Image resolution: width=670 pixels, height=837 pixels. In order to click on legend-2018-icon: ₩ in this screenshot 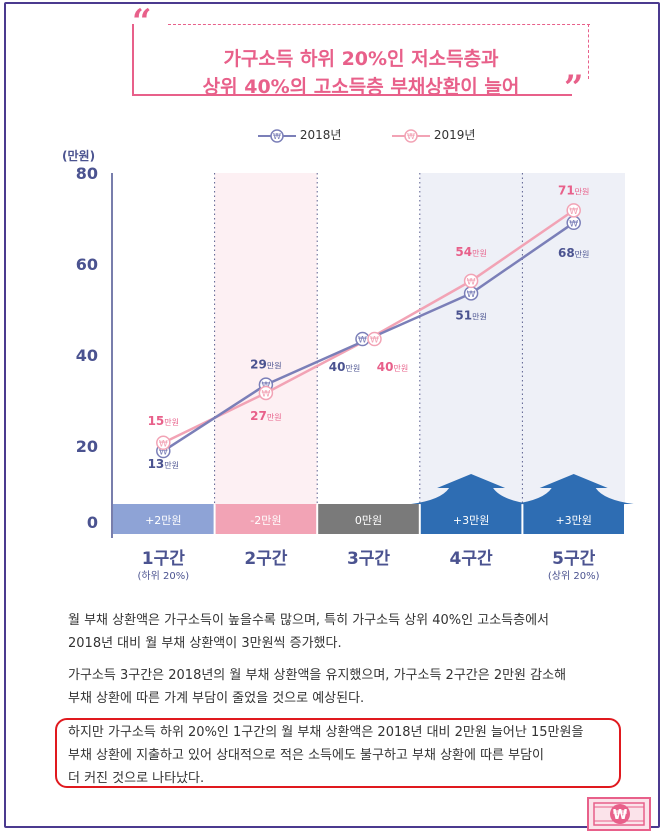, I will do `click(277, 135)`.